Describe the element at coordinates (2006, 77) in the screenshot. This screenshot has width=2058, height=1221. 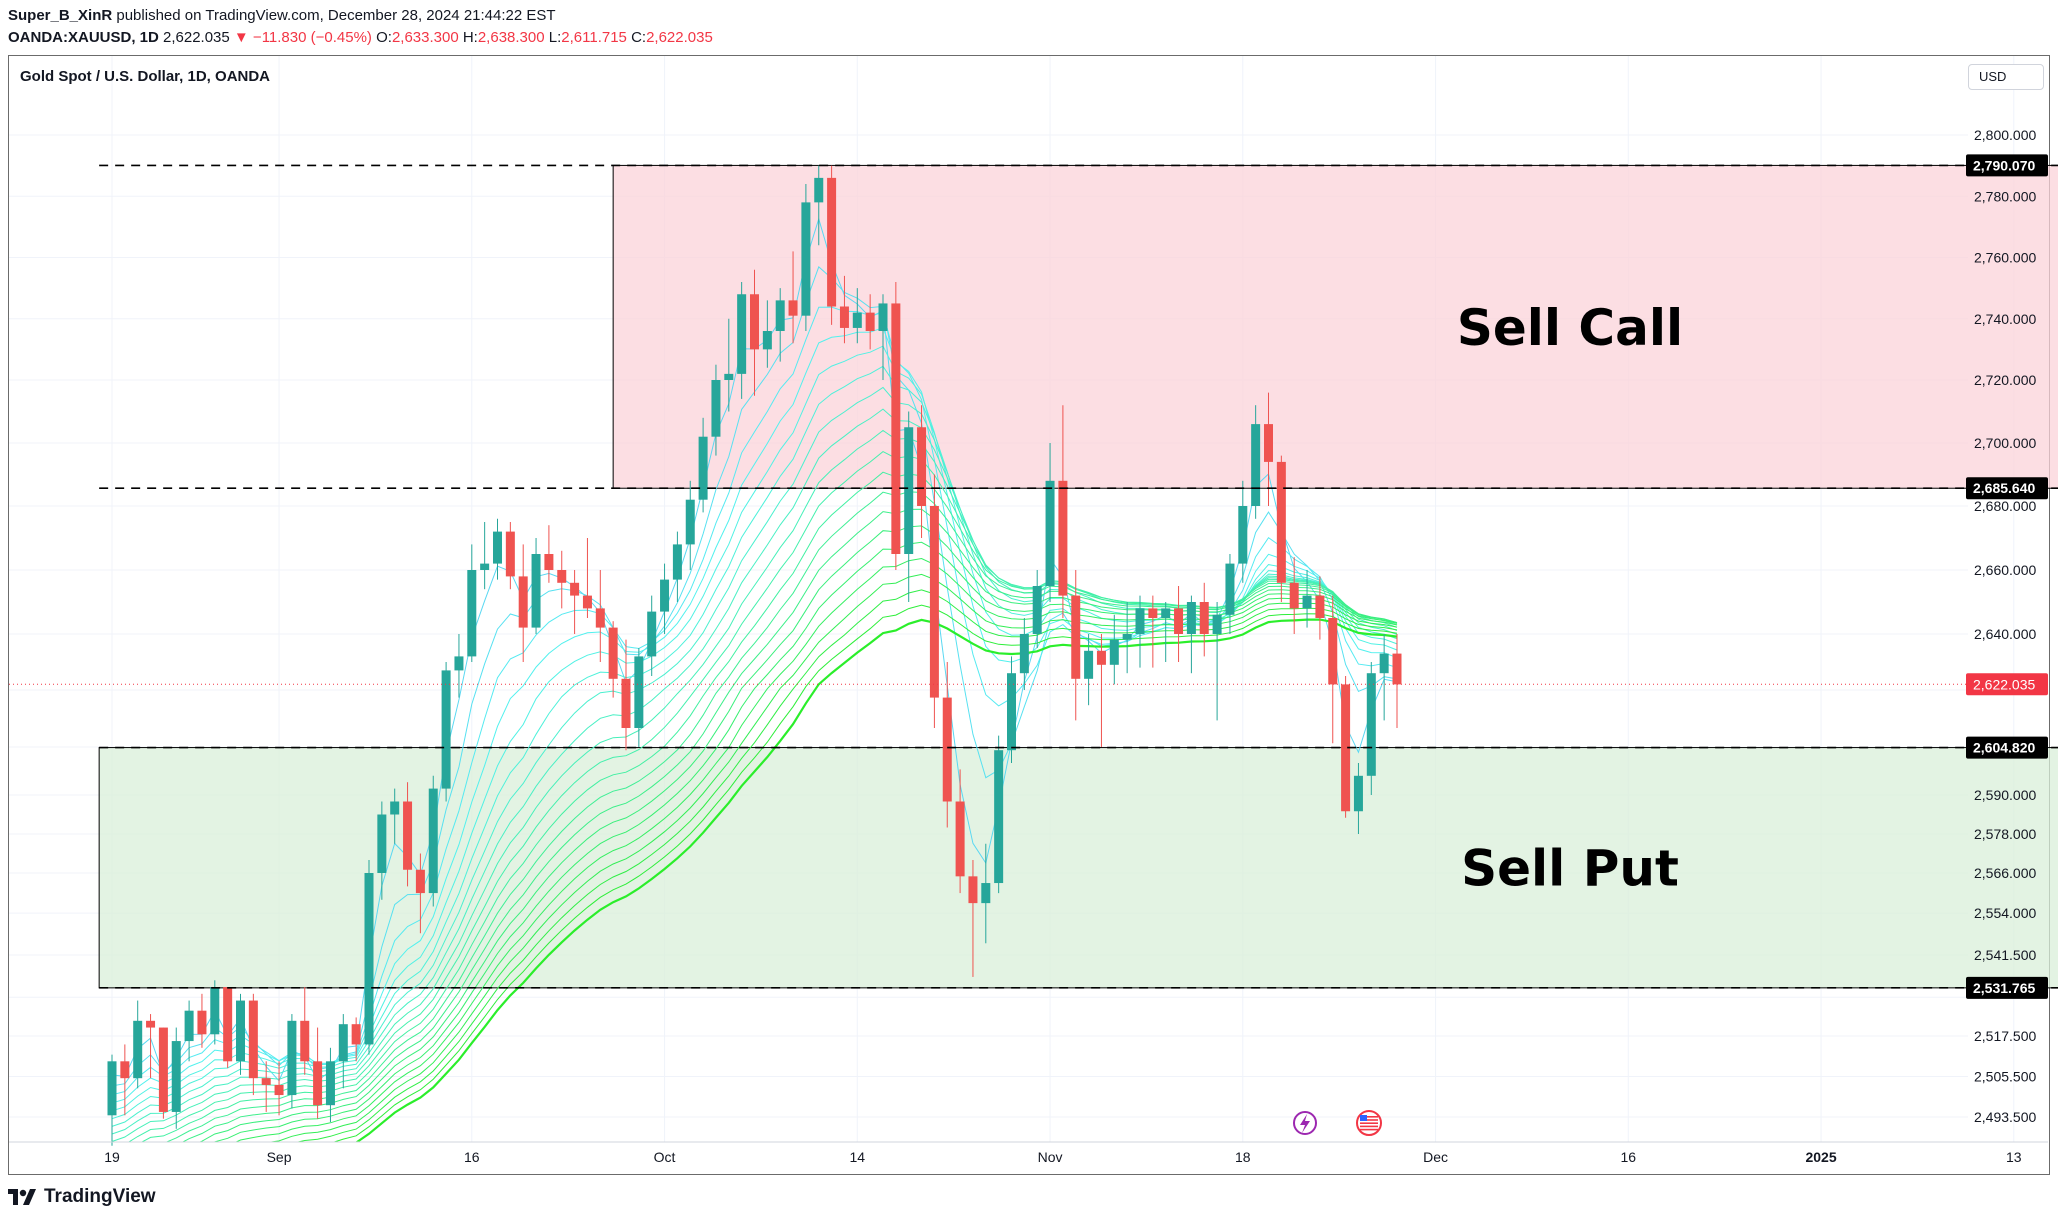
I see `currency-button: USD` at that location.